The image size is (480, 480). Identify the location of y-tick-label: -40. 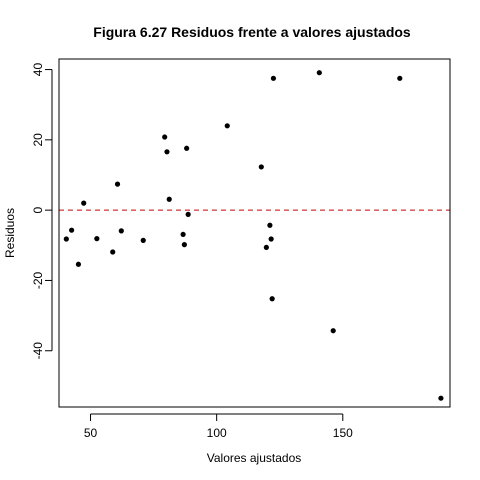
(38, 351).